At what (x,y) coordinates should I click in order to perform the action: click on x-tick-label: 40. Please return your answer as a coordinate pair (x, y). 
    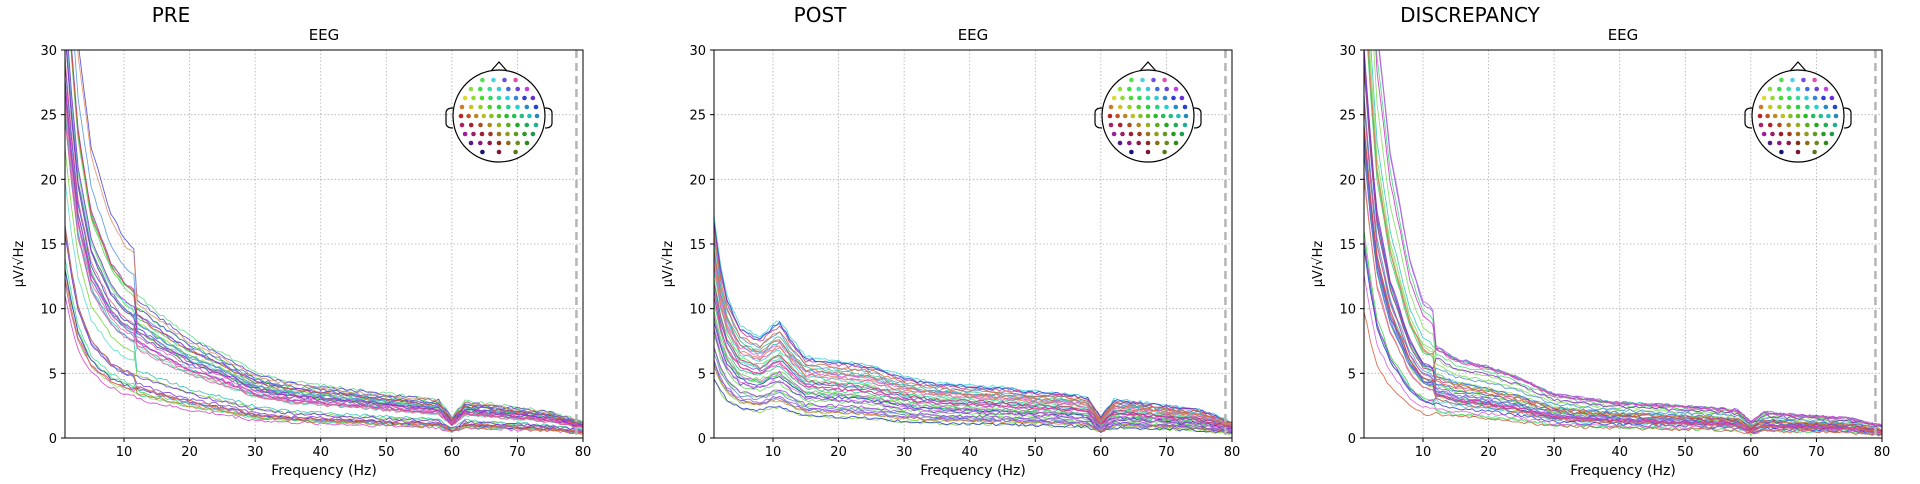
    Looking at the image, I should click on (320, 452).